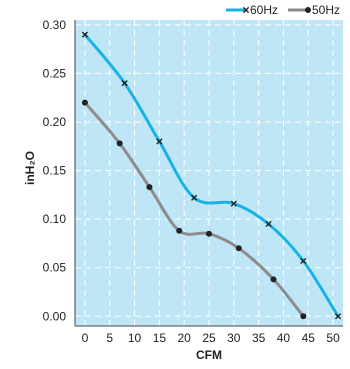 This screenshot has height=369, width=350. What do you see at coordinates (55, 122) in the screenshot?
I see `y-tick-label: 0.20` at bounding box center [55, 122].